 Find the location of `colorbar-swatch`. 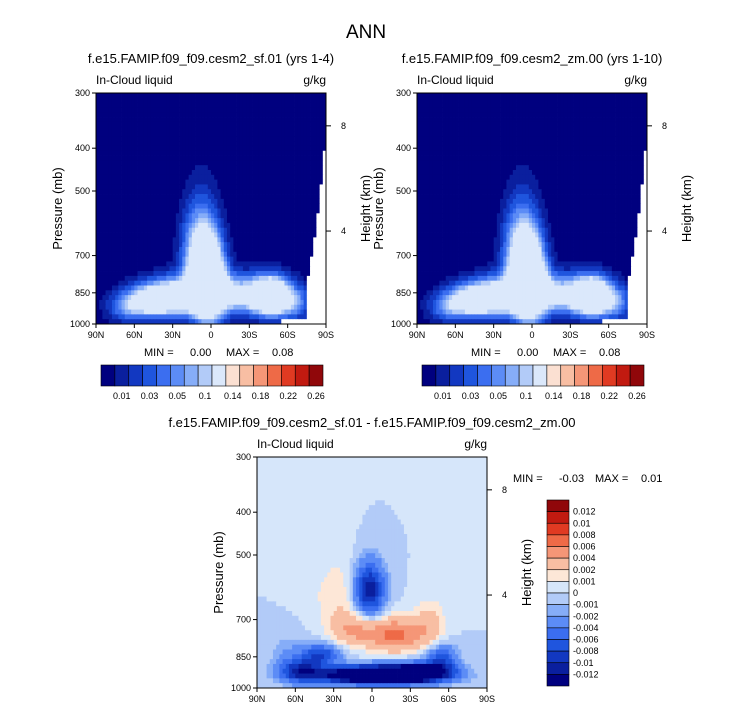

colorbar-swatch is located at coordinates (274, 375).